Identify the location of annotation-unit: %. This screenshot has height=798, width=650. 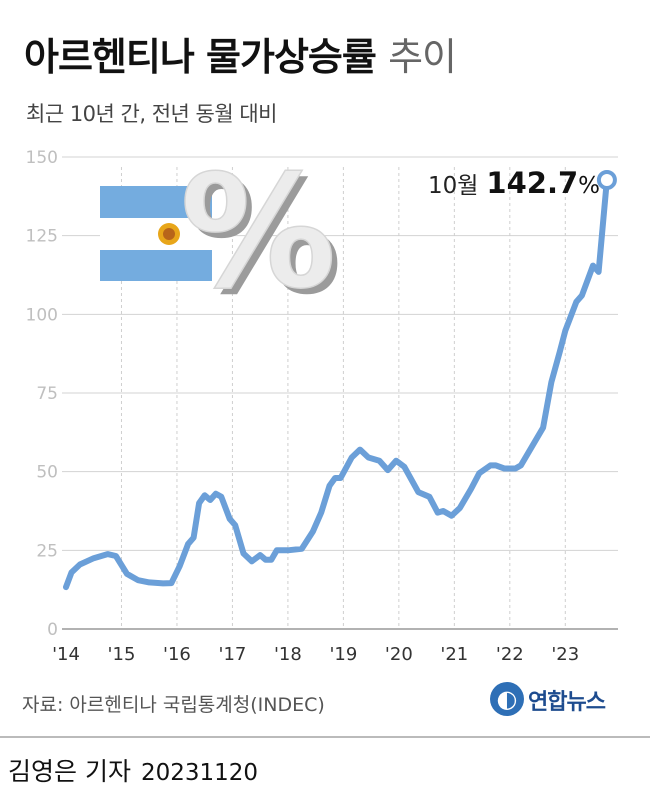
(589, 186).